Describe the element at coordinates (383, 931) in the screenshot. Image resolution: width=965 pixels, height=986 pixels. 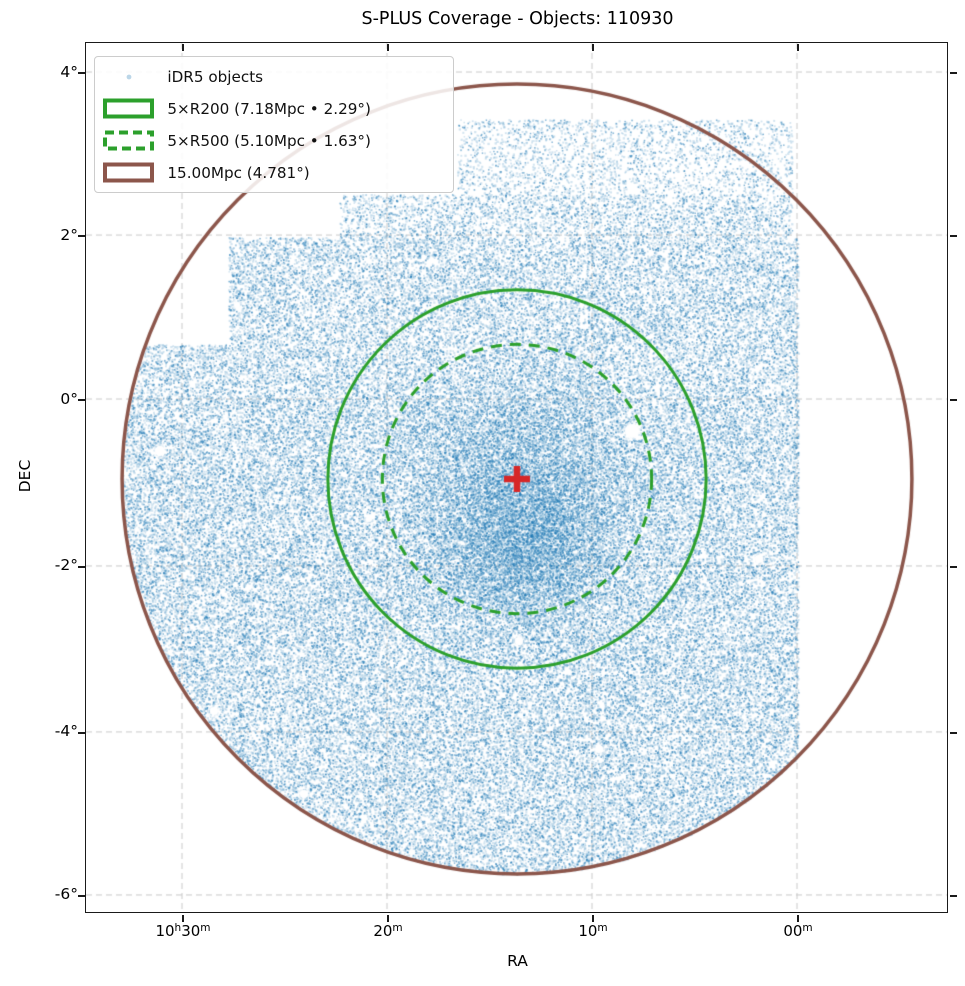
I see `x-tick-label-segment: 20` at that location.